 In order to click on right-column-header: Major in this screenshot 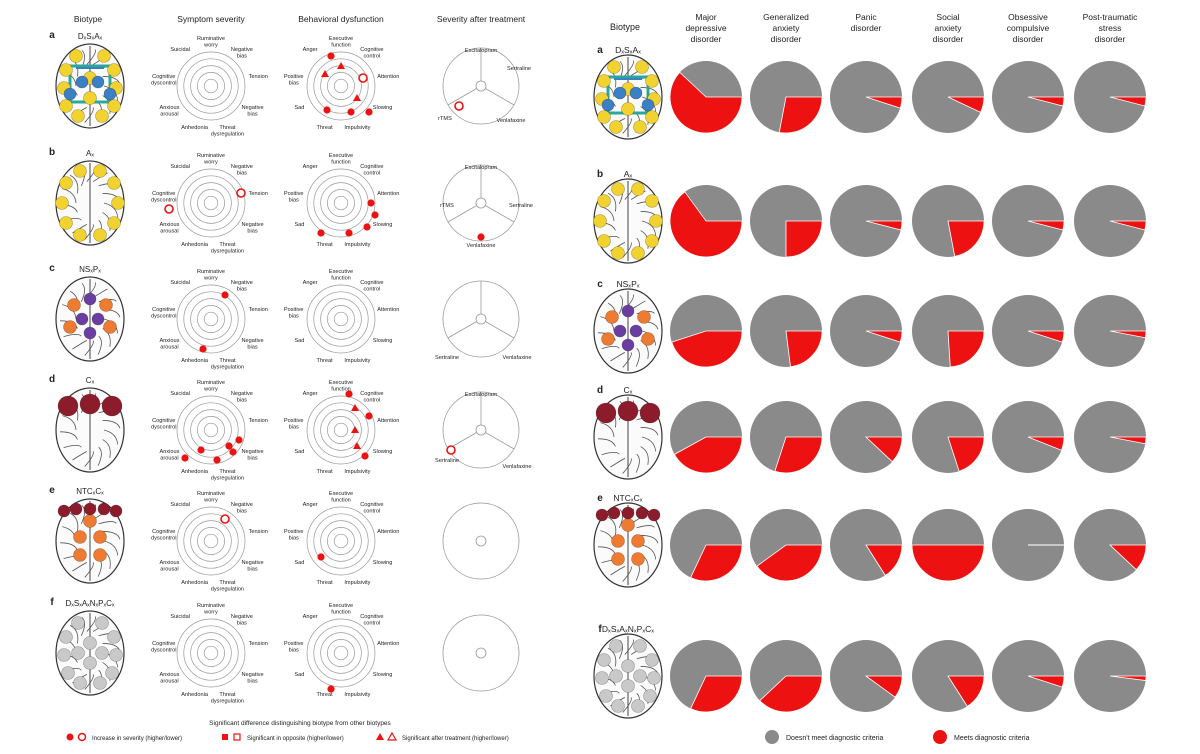, I will do `click(705, 17)`.